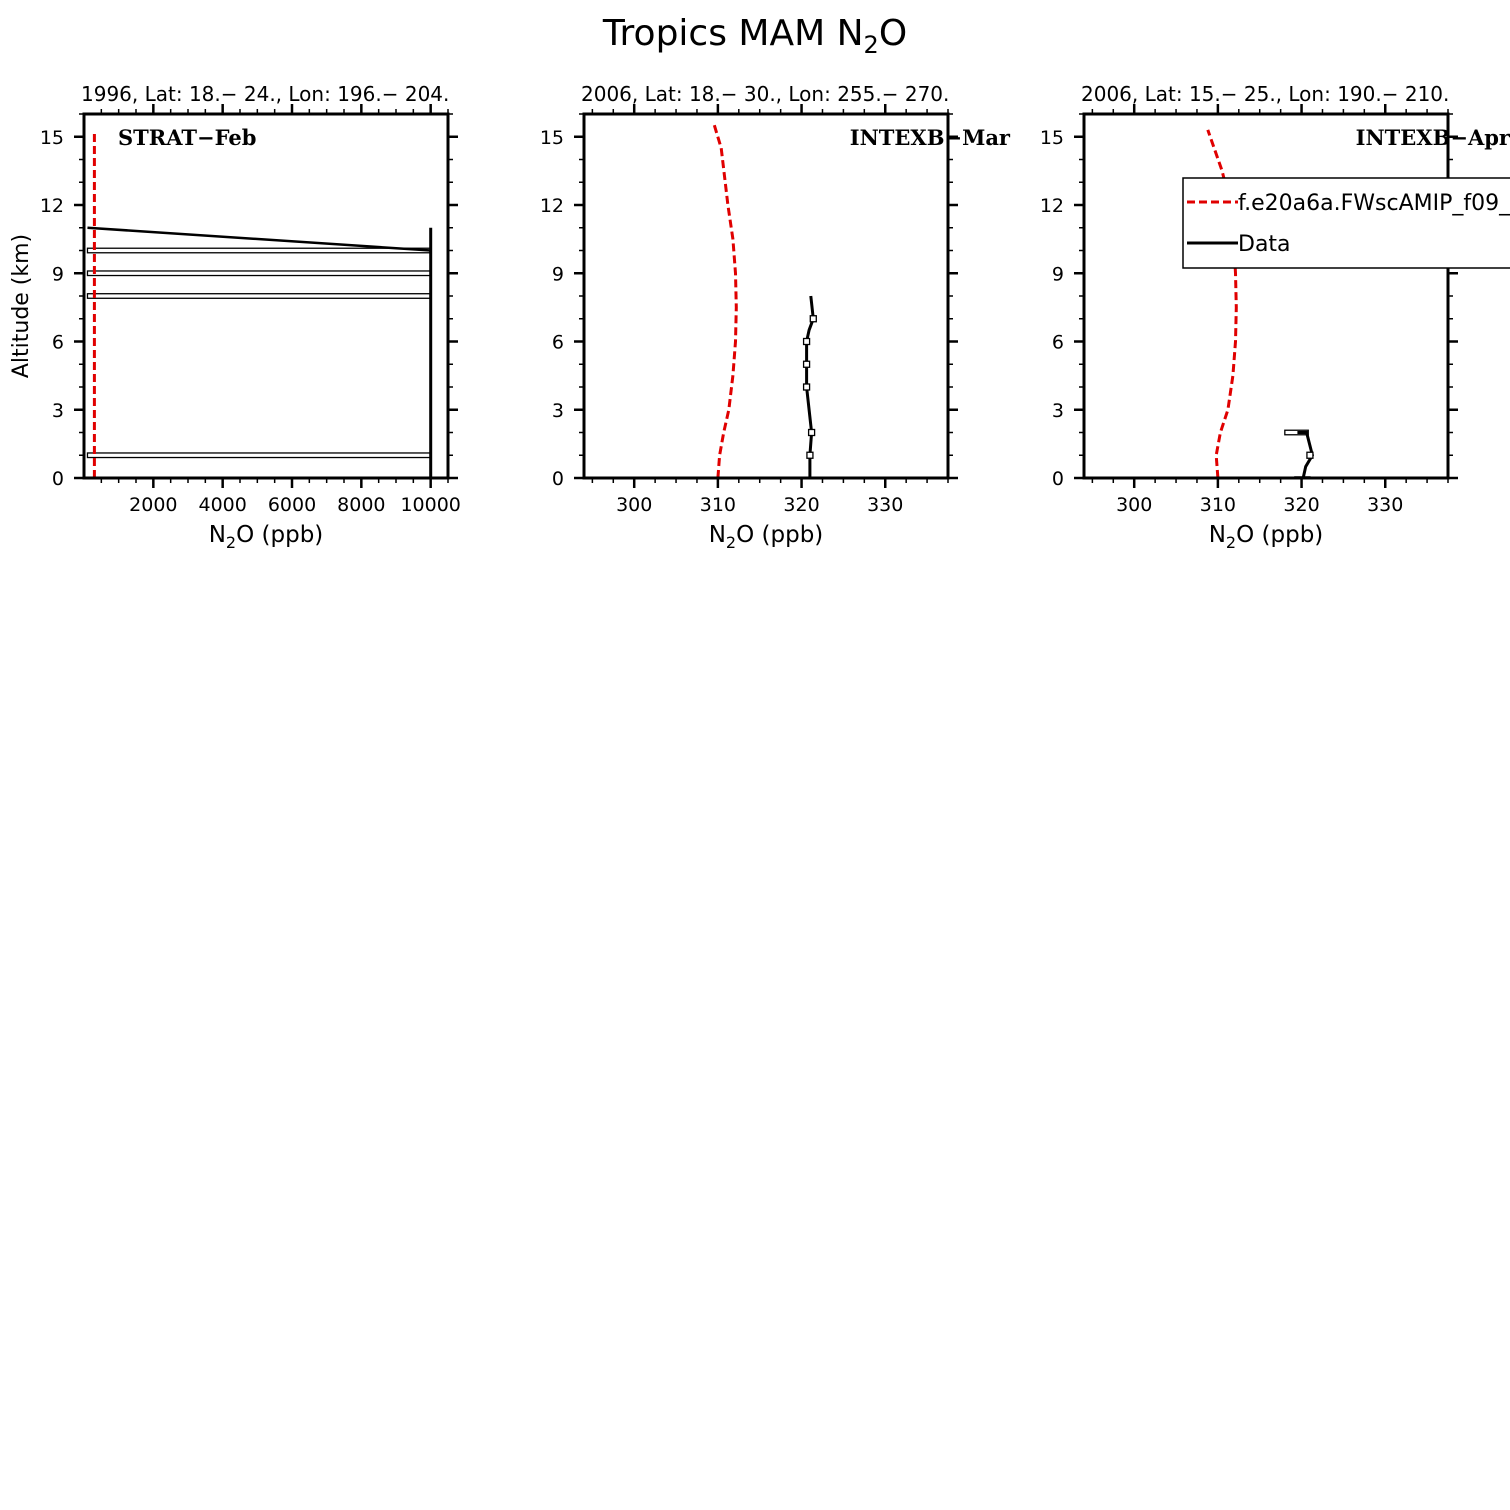 The height and width of the screenshot is (1510, 1510). I want to click on x-tick-label: 8000, so click(361, 505).